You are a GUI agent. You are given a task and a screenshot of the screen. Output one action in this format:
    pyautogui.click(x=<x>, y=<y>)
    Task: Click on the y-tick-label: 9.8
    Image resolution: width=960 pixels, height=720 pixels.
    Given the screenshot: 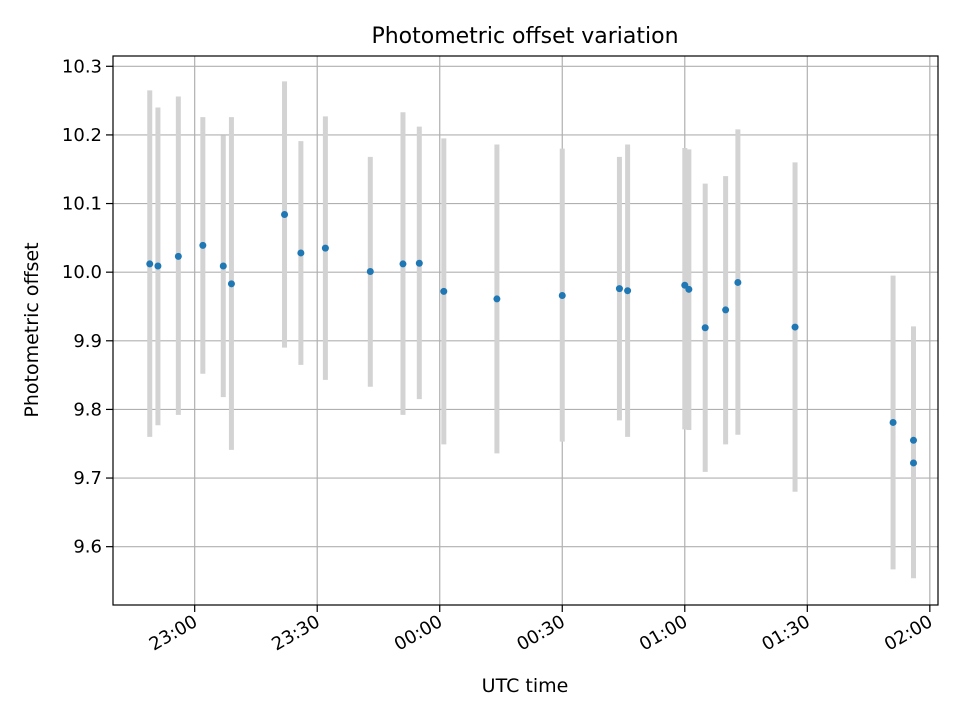 What is the action you would take?
    pyautogui.click(x=87, y=409)
    